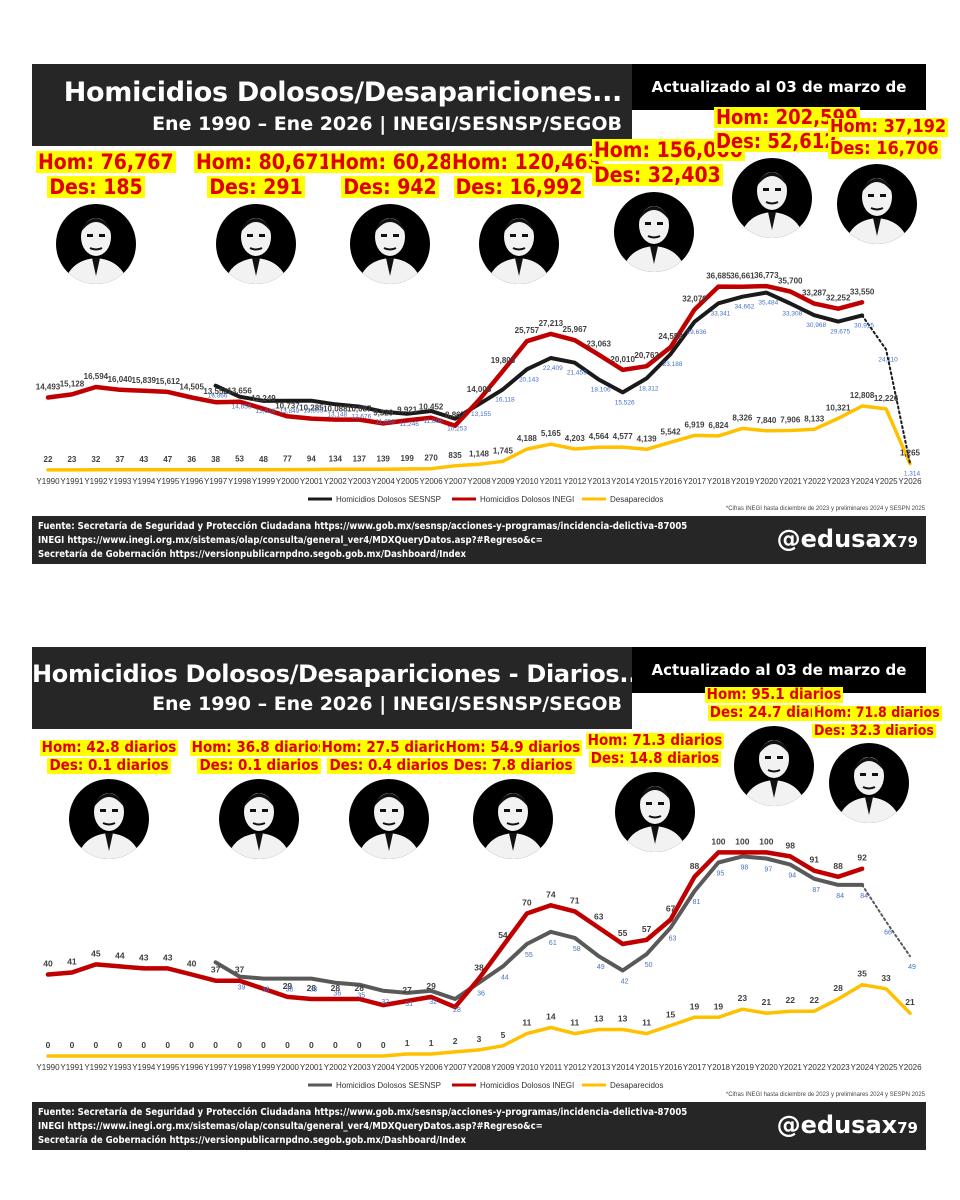  I want to click on author-handle: @edusax79, so click(847, 539).